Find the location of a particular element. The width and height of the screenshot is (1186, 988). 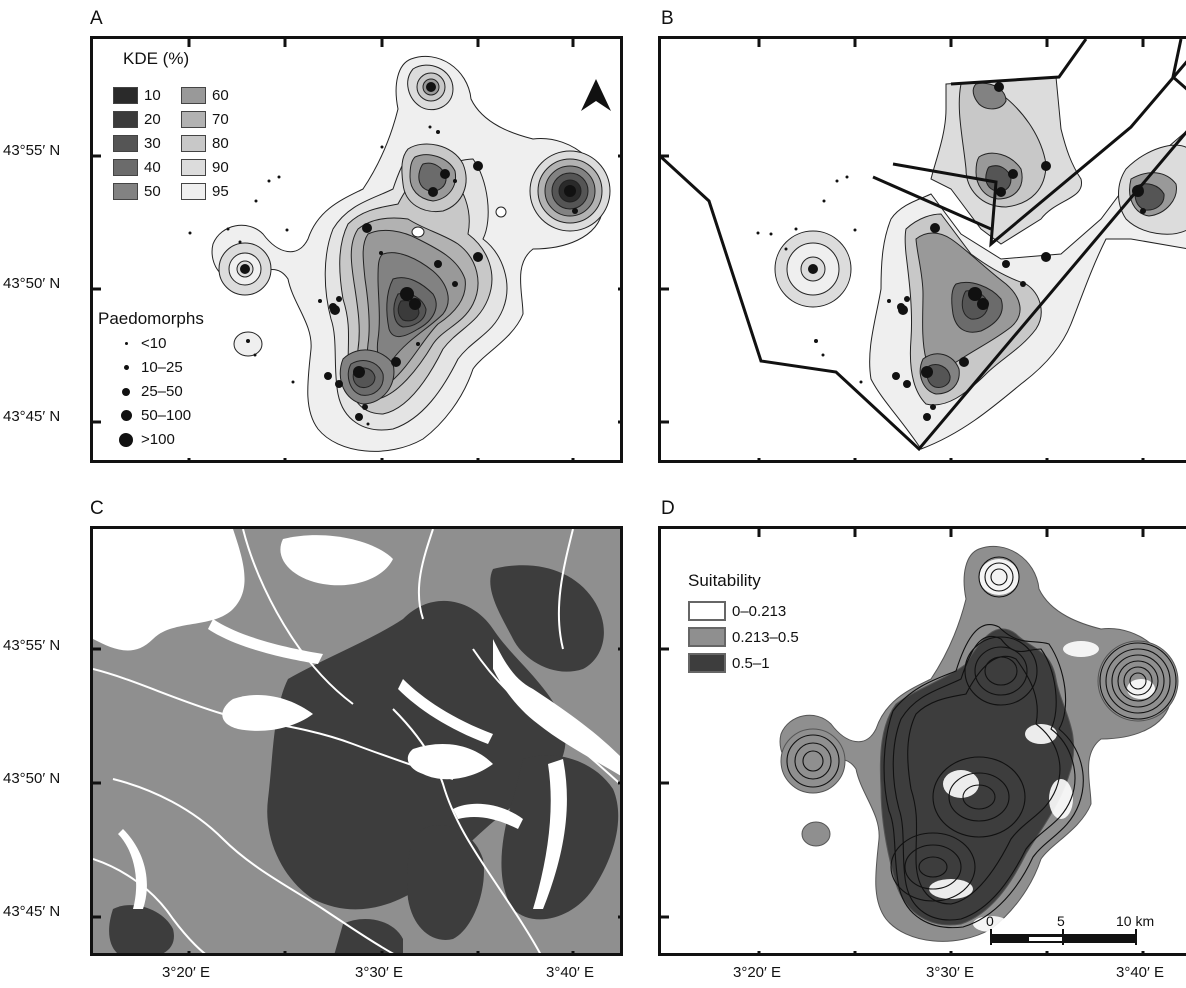

paedomorph-legend-item: <10 is located at coordinates (140, 343).